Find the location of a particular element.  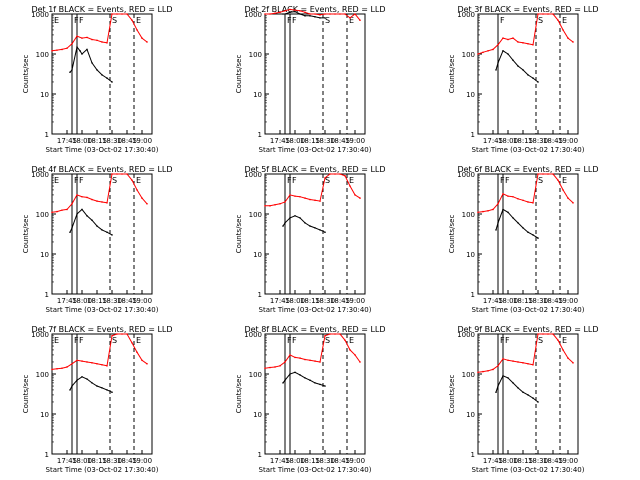

marker-label: S is located at coordinates (540, 180).